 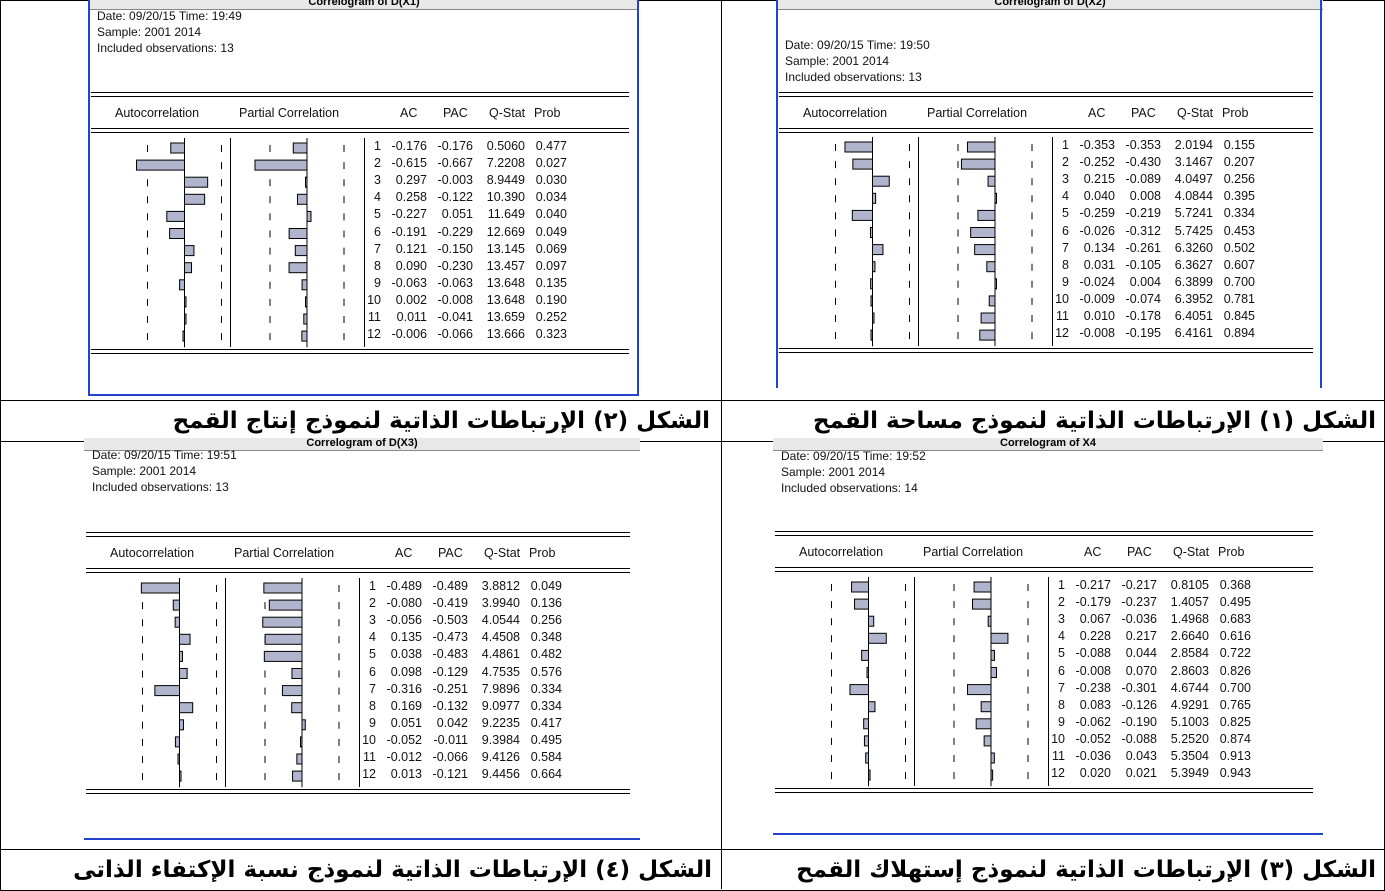 I want to click on row-lag: 2, so click(x=372, y=603).